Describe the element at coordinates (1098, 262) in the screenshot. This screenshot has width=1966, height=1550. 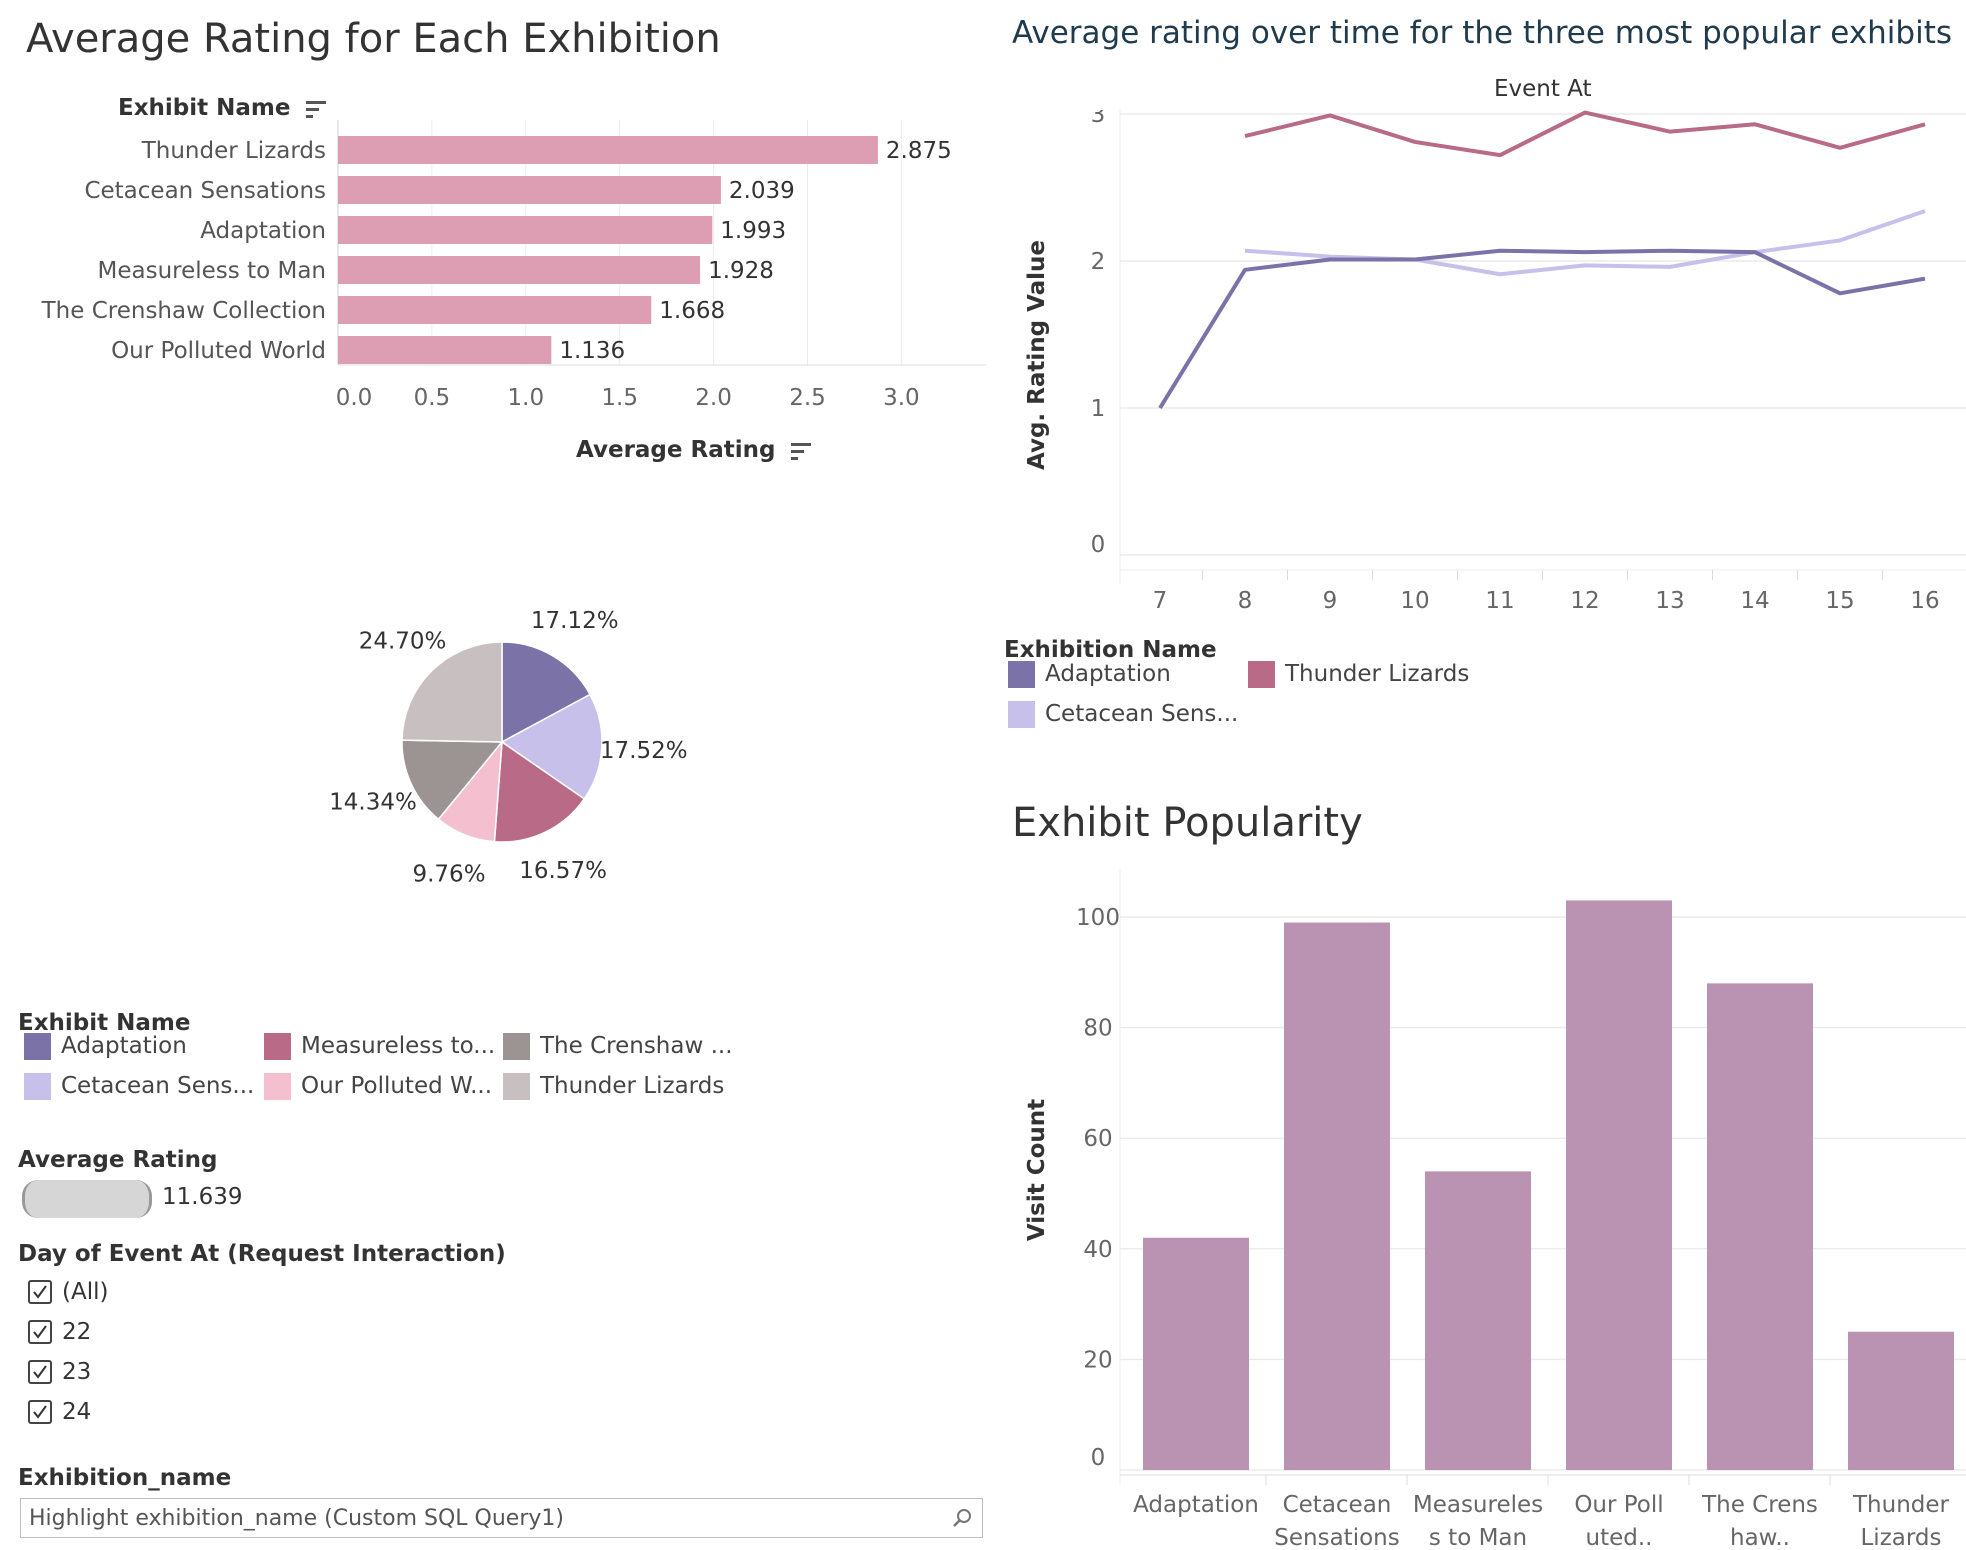
I see `y-tick-label: 2` at that location.